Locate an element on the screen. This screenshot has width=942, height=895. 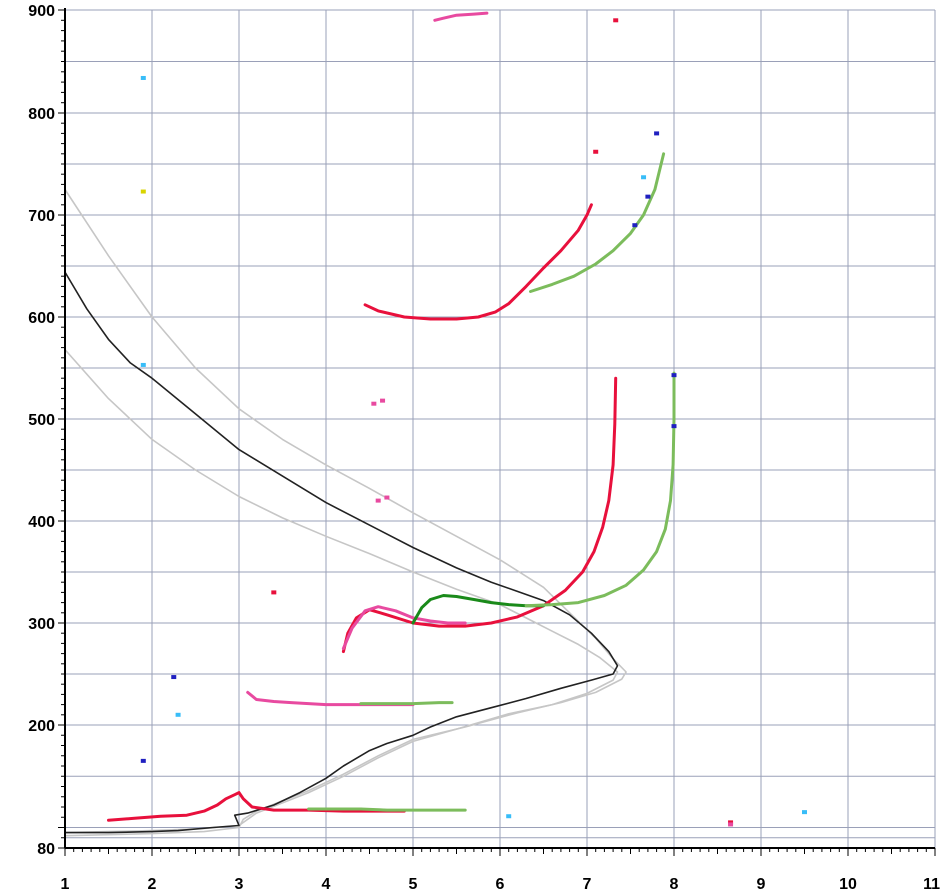
y-tick-label-900: 900 is located at coordinates (41, 11).